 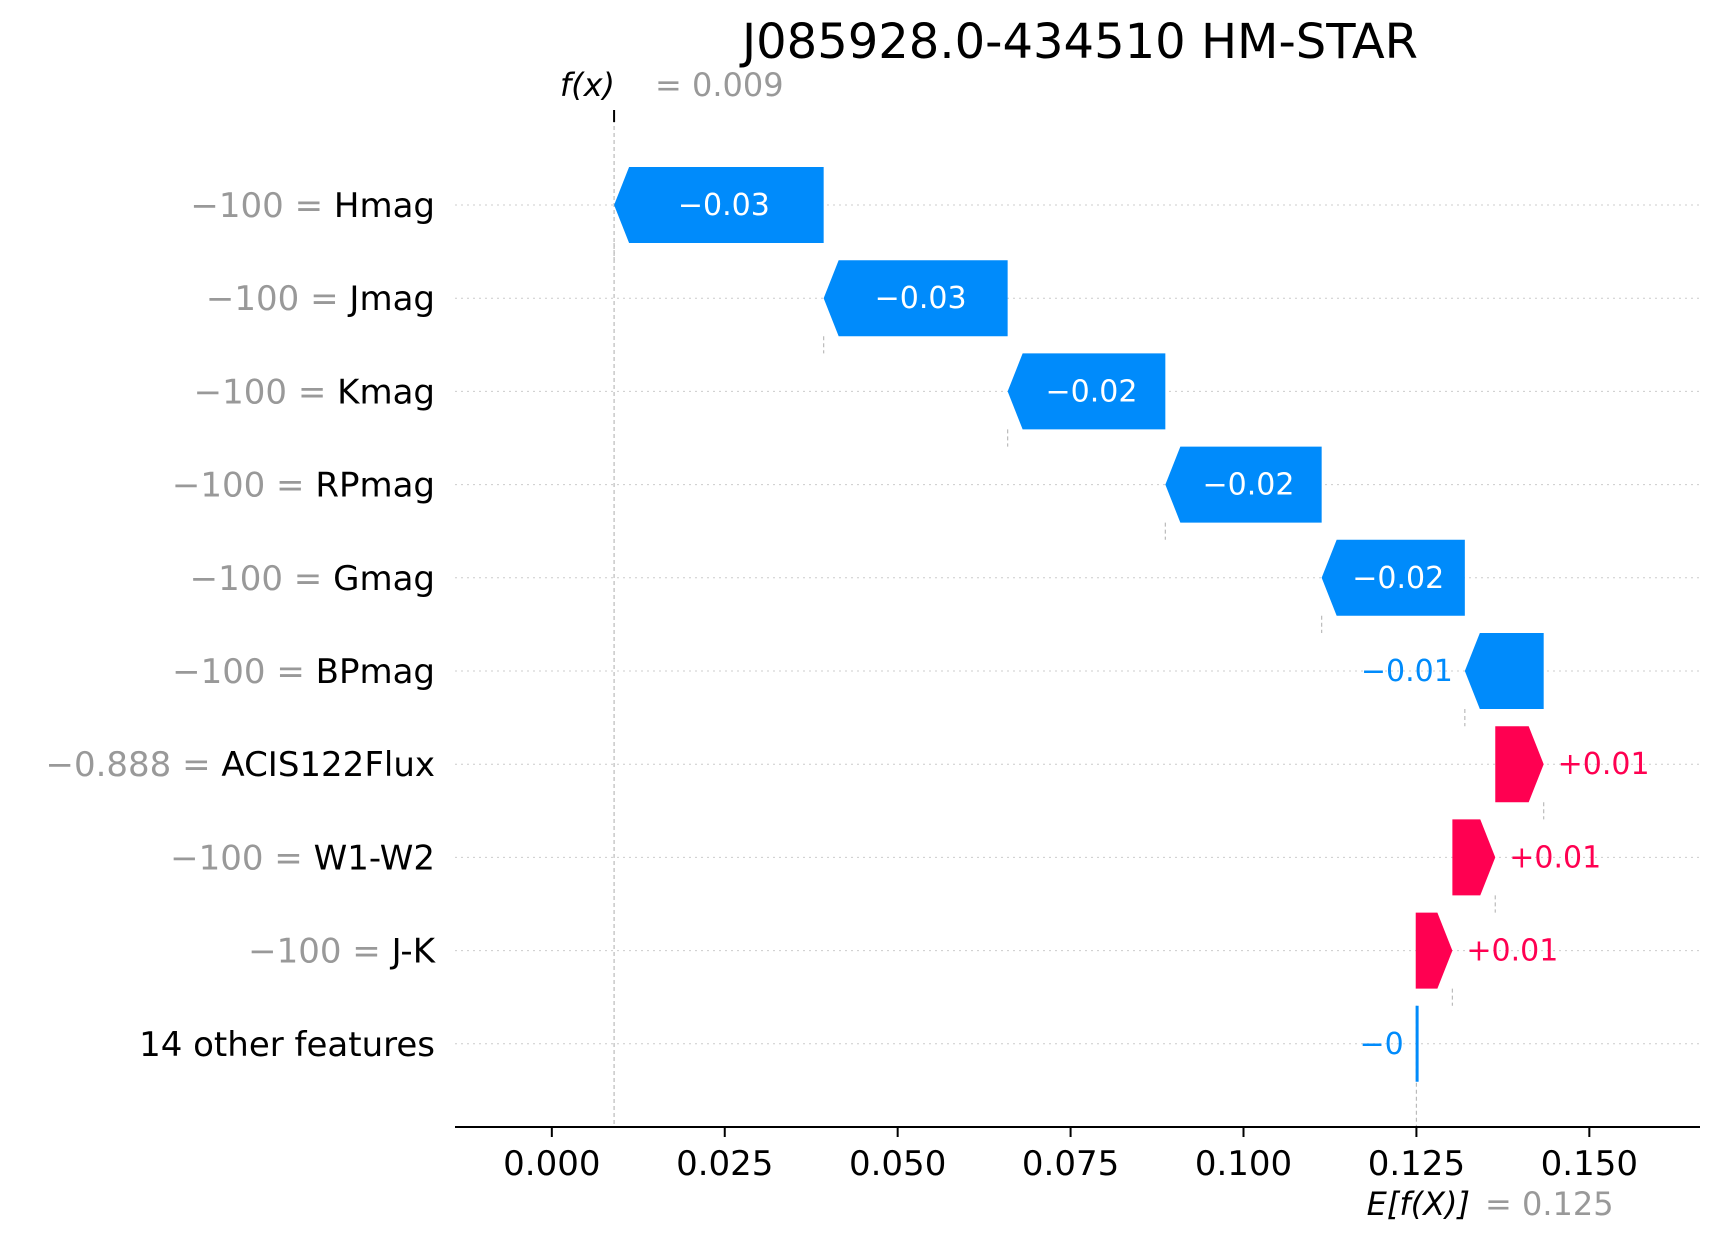 What do you see at coordinates (320, 299) in the screenshot?
I see `feature-label: −100 = Jmag` at bounding box center [320, 299].